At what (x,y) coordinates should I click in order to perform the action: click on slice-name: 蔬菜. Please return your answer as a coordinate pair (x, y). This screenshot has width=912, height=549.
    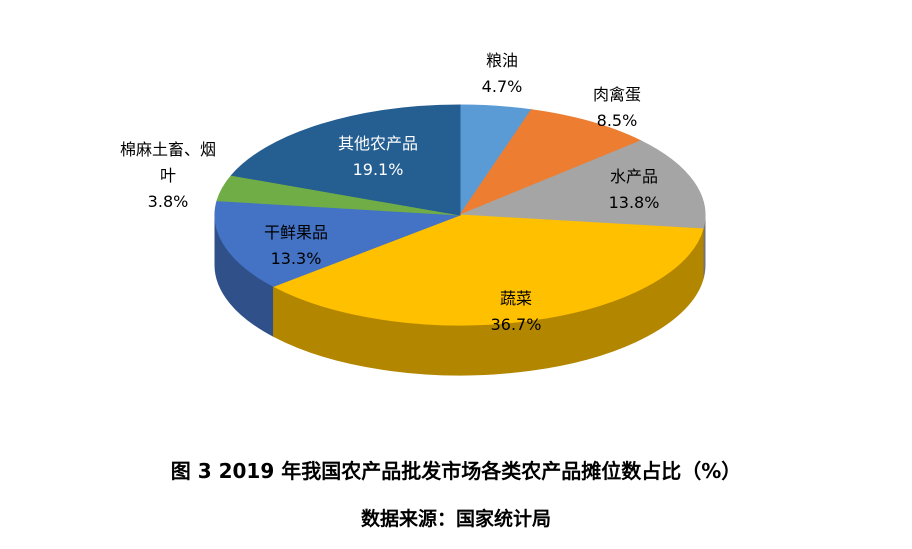
    Looking at the image, I should click on (516, 298).